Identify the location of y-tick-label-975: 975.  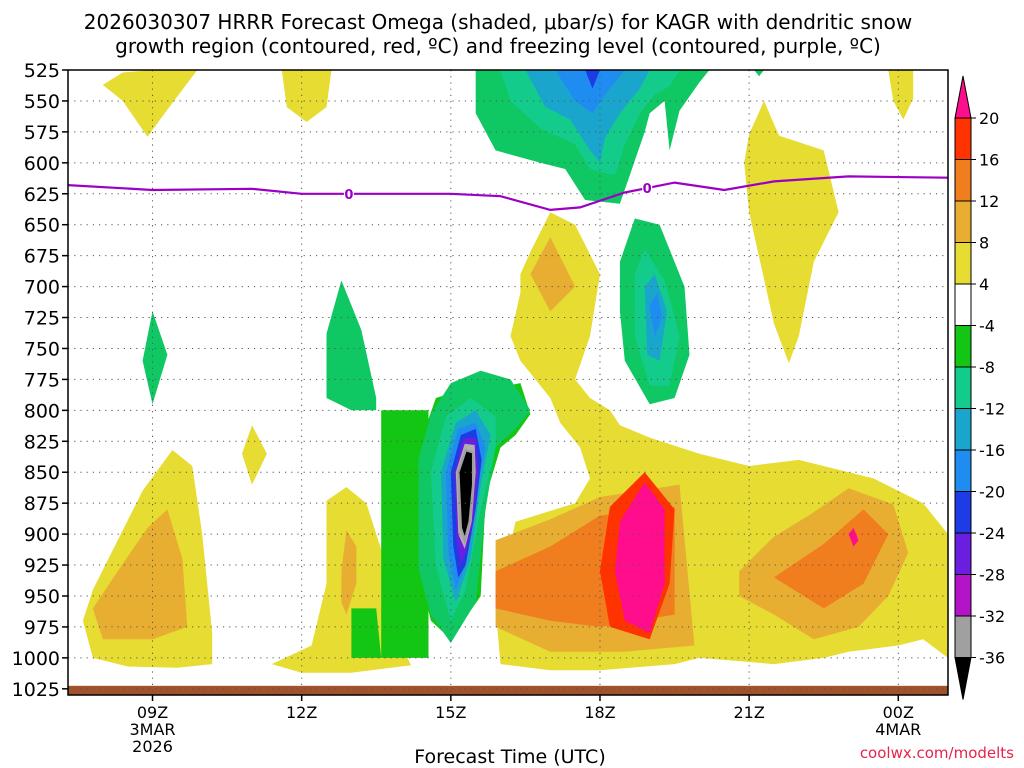
(42, 628).